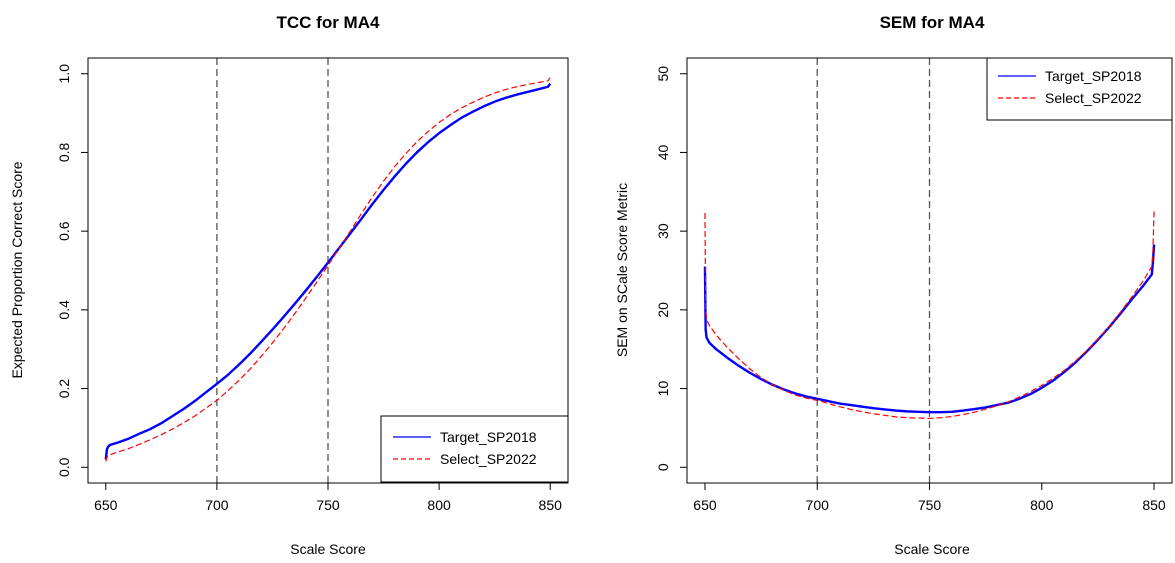 The image size is (1175, 563). I want to click on sem-y-tick-label-0: 0, so click(663, 467).